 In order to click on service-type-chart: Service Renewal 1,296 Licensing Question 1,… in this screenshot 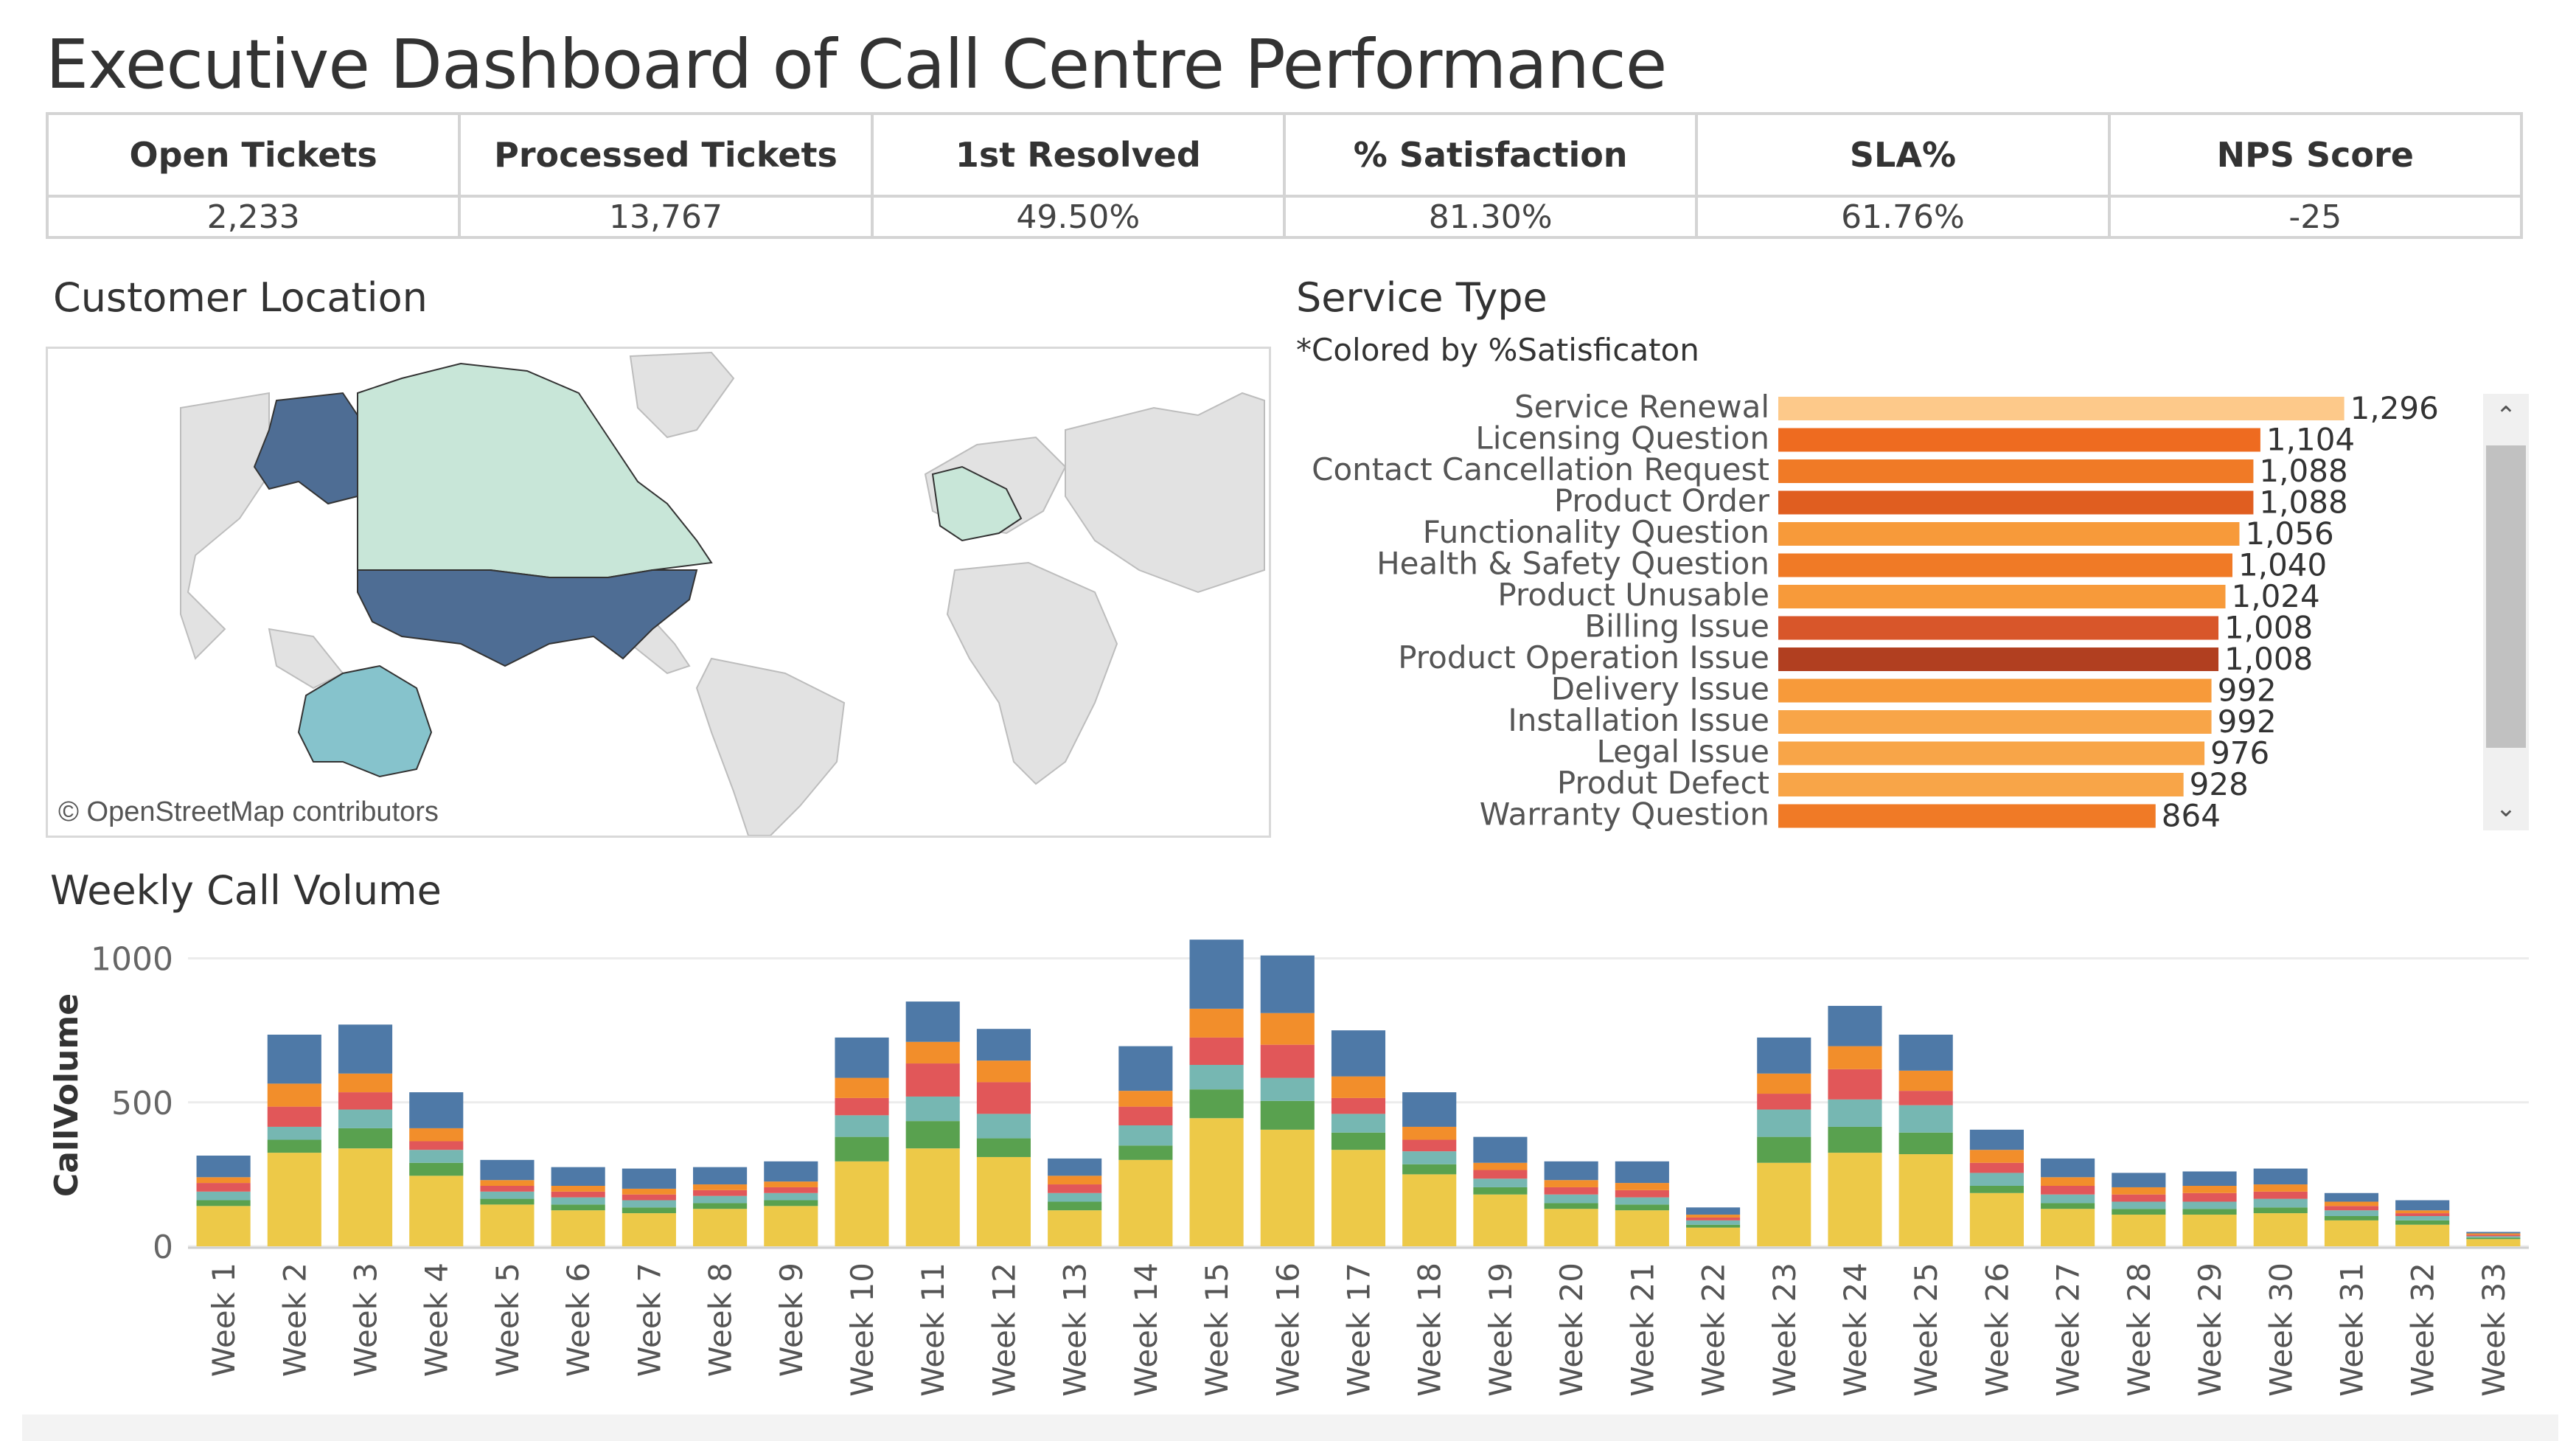, I will do `click(1880, 608)`.